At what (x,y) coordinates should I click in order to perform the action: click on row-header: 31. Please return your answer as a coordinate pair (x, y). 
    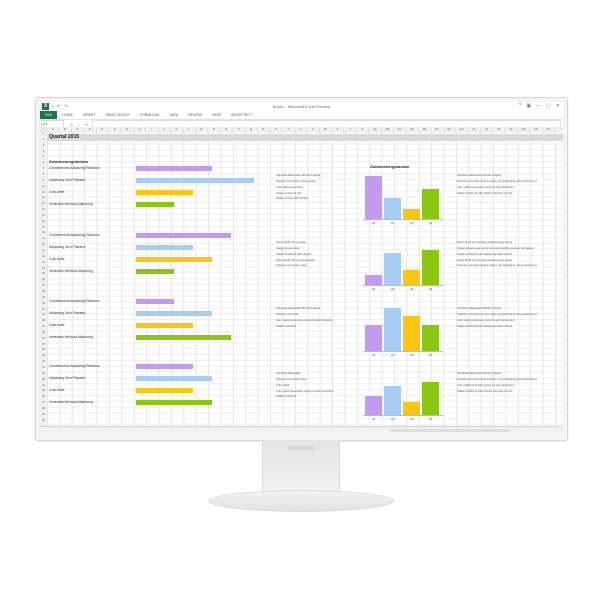
    Looking at the image, I should click on (43, 309).